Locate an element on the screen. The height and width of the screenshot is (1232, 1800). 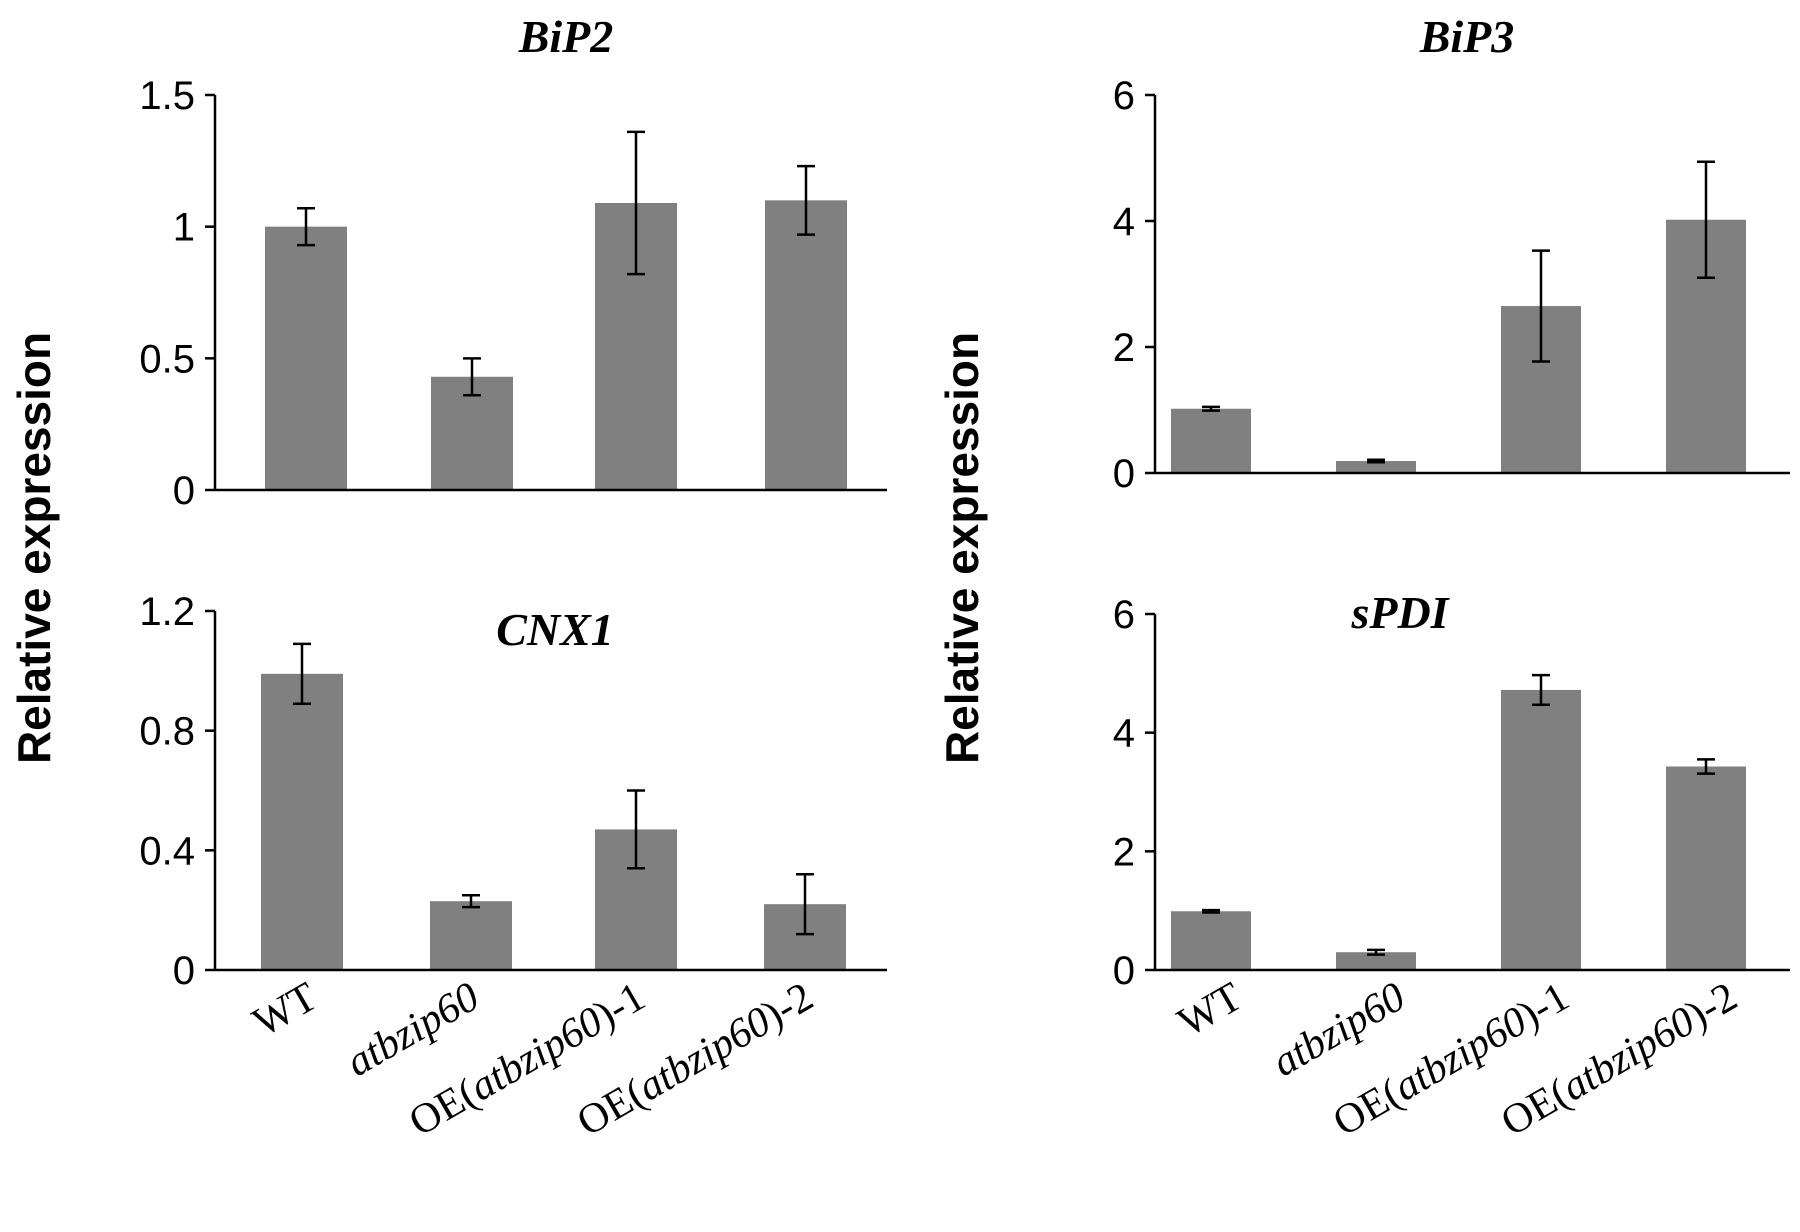
bip2-title: BiP2 is located at coordinates (566, 36).